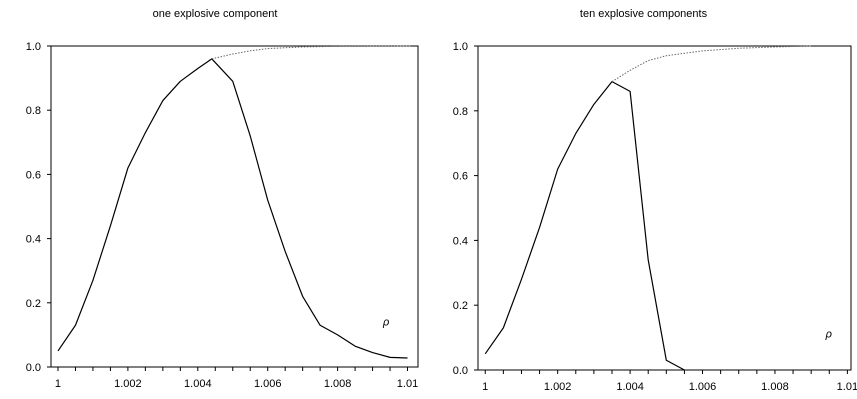  Describe the element at coordinates (643, 14) in the screenshot. I see `chart-title: ten explosive components` at that location.